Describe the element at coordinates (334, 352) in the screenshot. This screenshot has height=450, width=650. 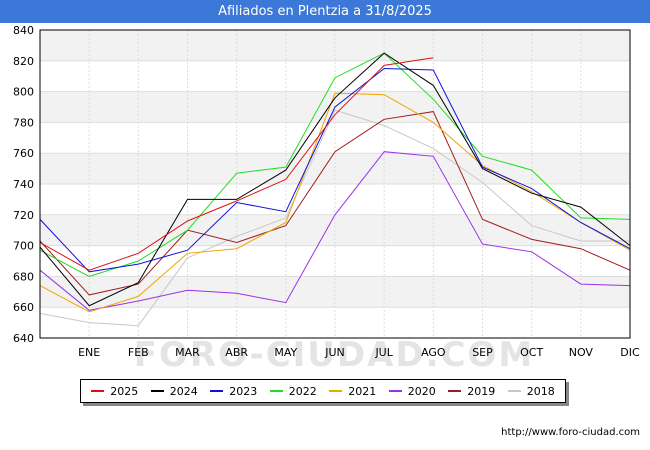
I see `x-tick-label: JUN` at that location.